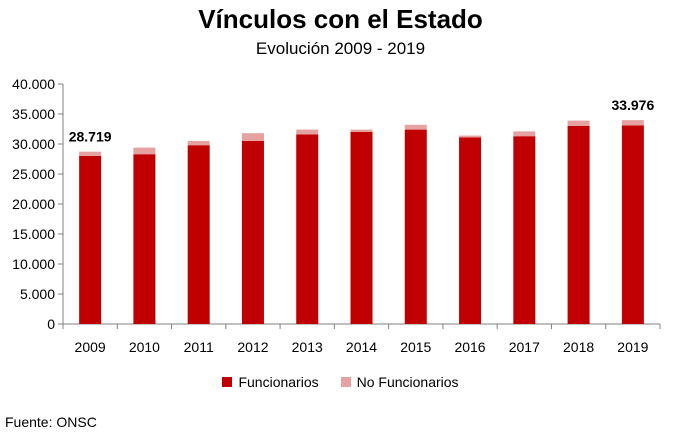  I want to click on x-tick-label: 2015, so click(415, 347).